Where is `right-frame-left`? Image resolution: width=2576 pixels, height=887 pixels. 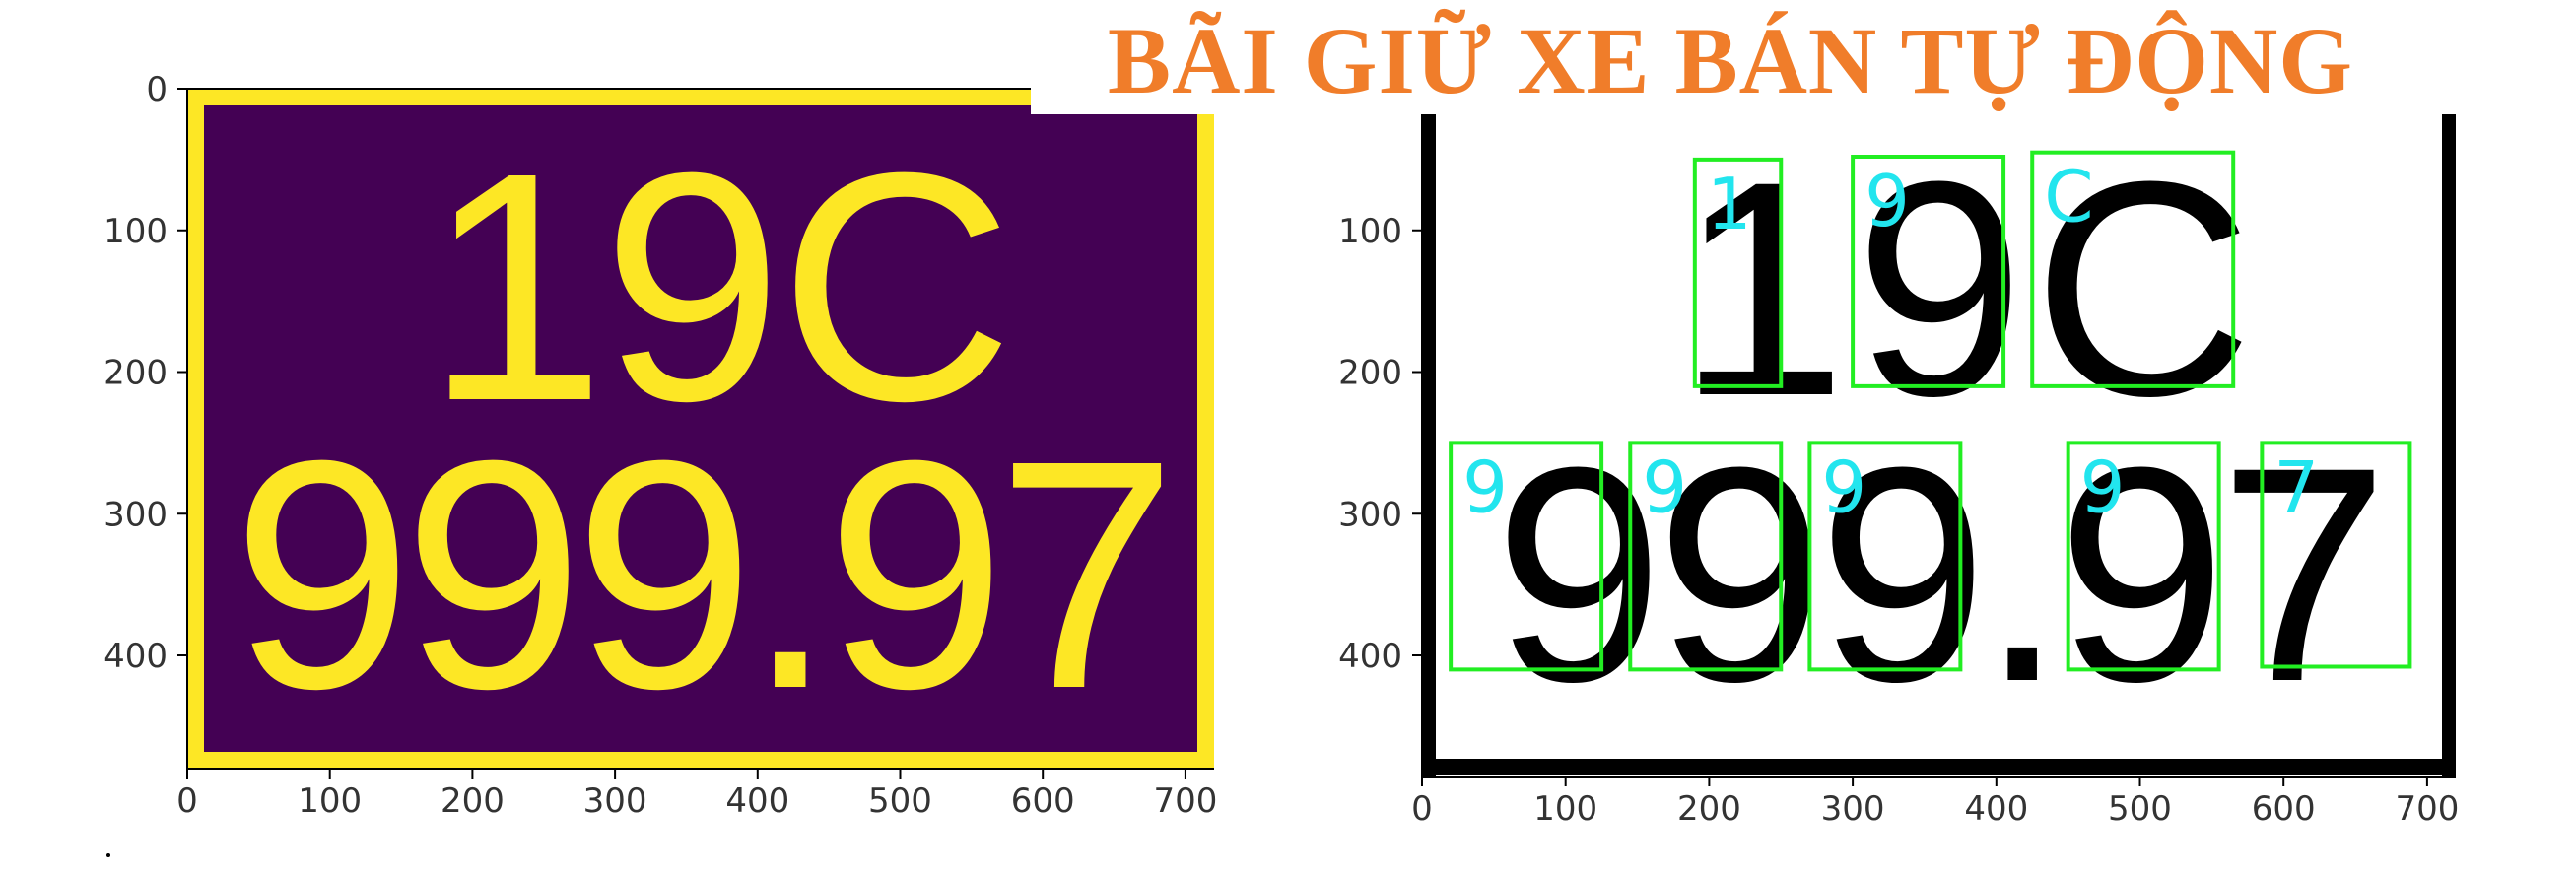 right-frame-left is located at coordinates (1429, 446).